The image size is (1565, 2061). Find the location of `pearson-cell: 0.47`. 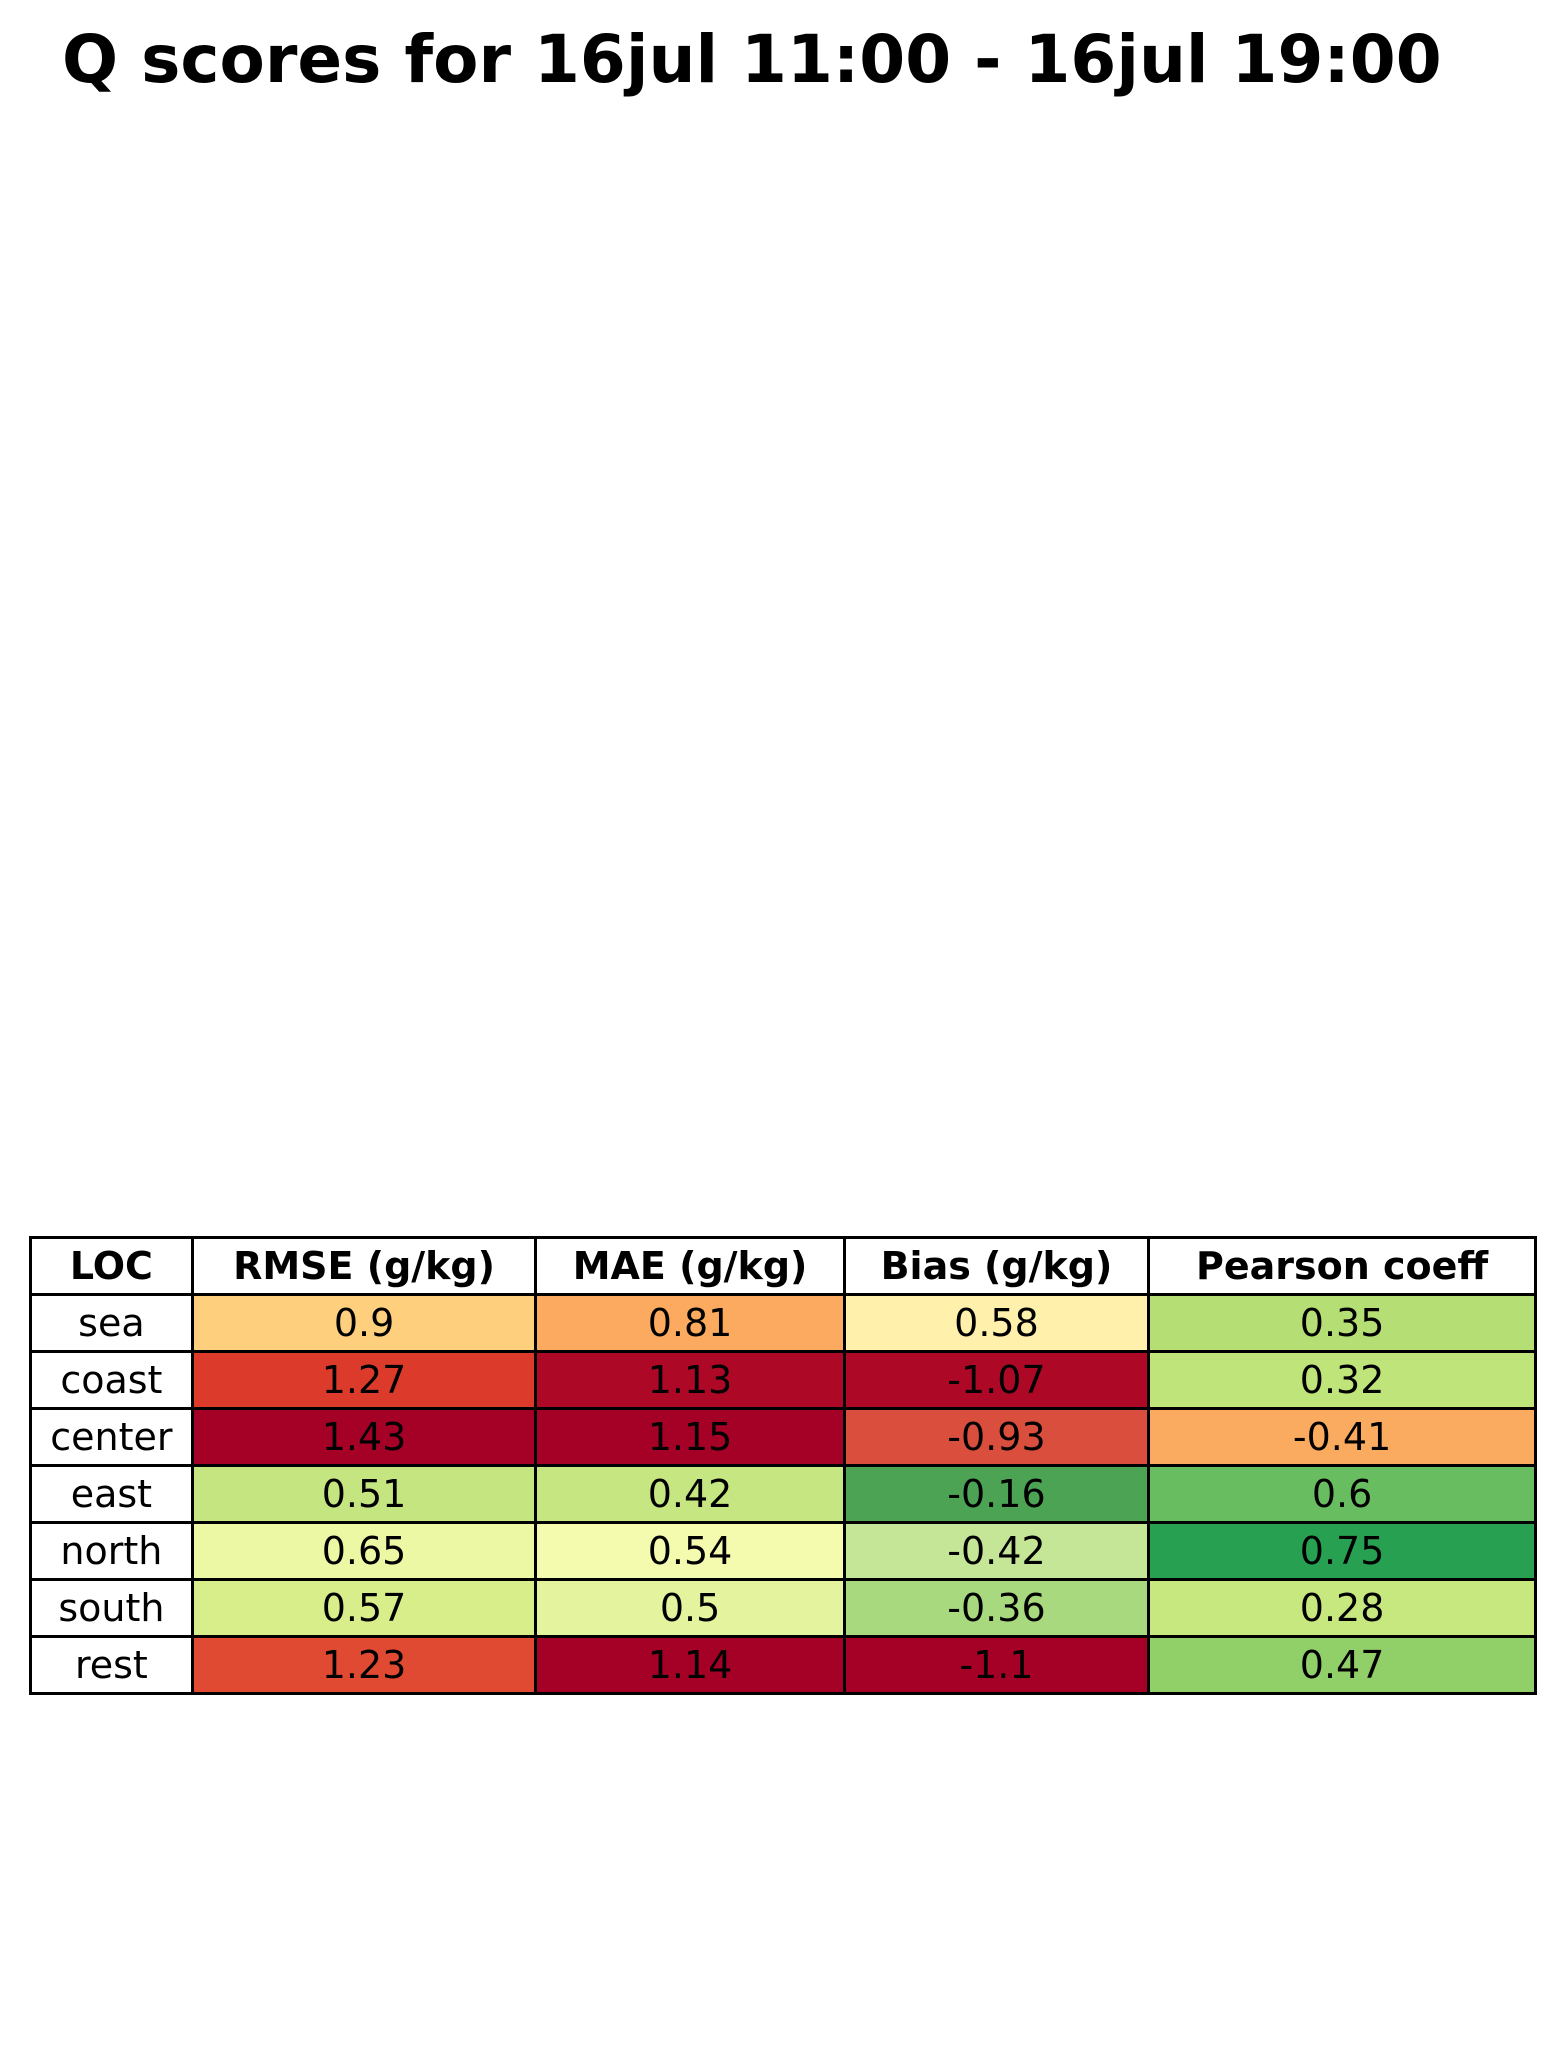

pearson-cell: 0.47 is located at coordinates (1342, 1665).